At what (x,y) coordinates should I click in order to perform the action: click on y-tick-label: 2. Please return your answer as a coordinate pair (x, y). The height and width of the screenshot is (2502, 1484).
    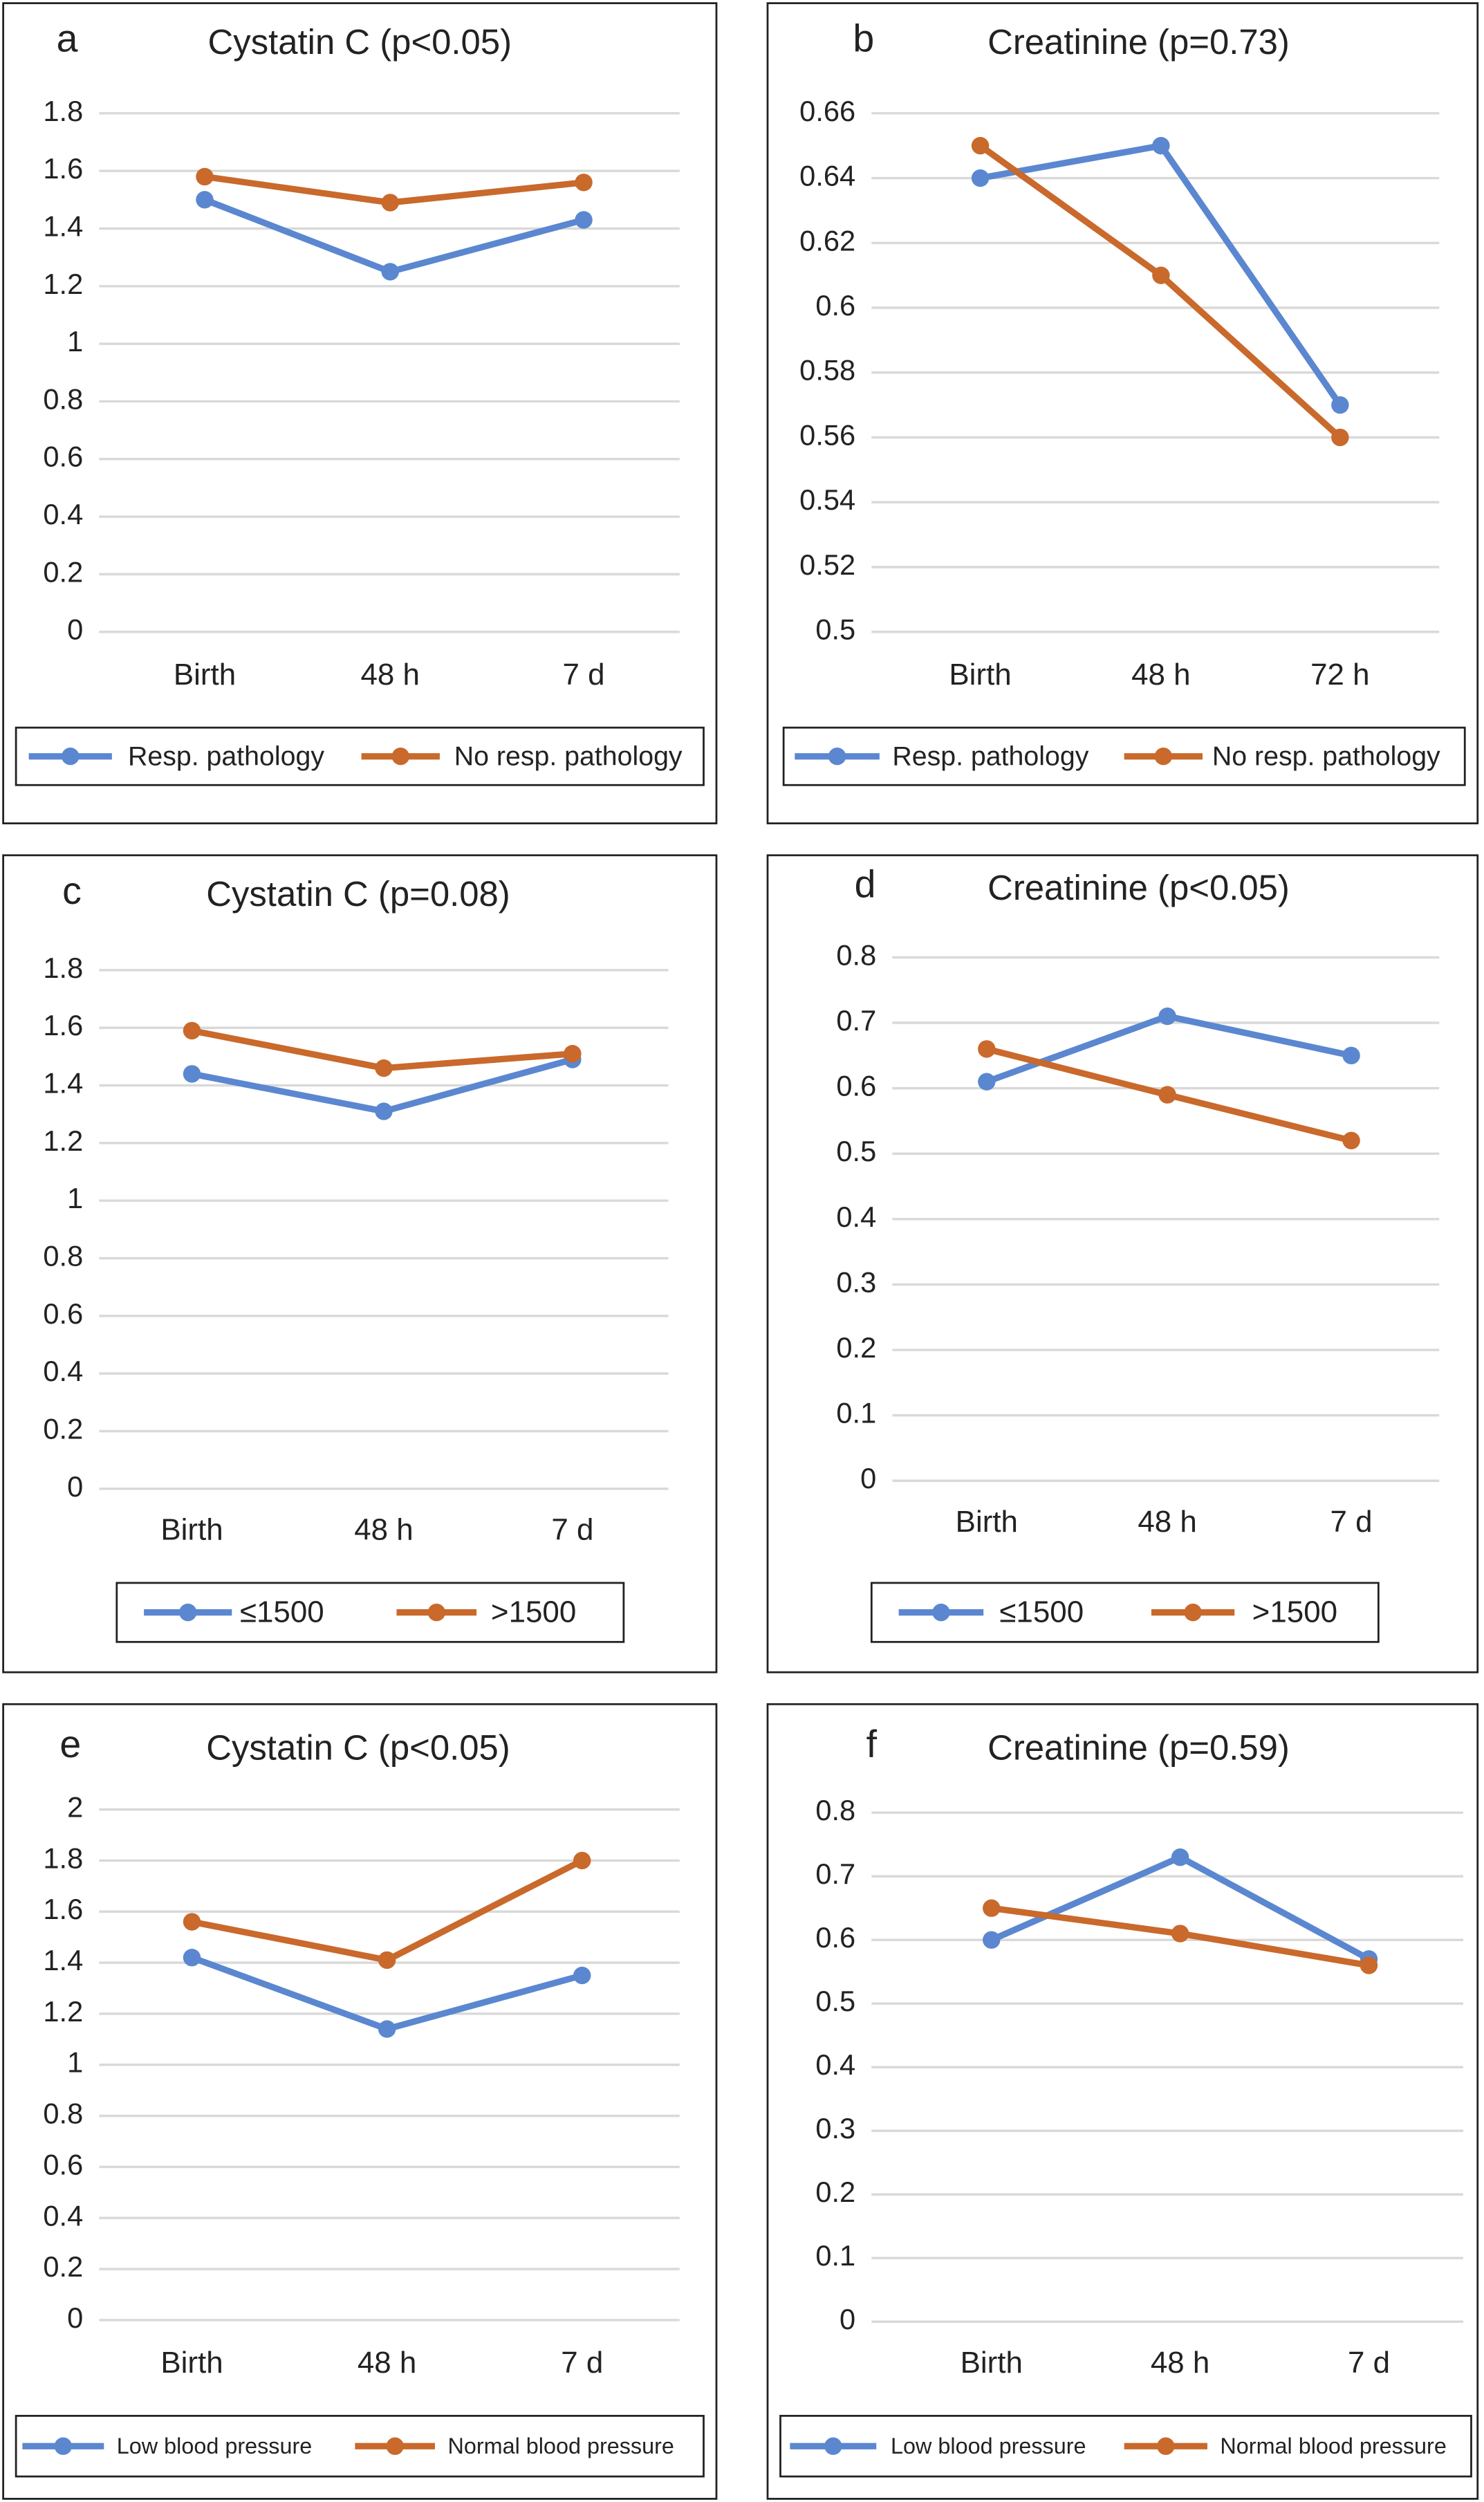
    Looking at the image, I should click on (75, 1807).